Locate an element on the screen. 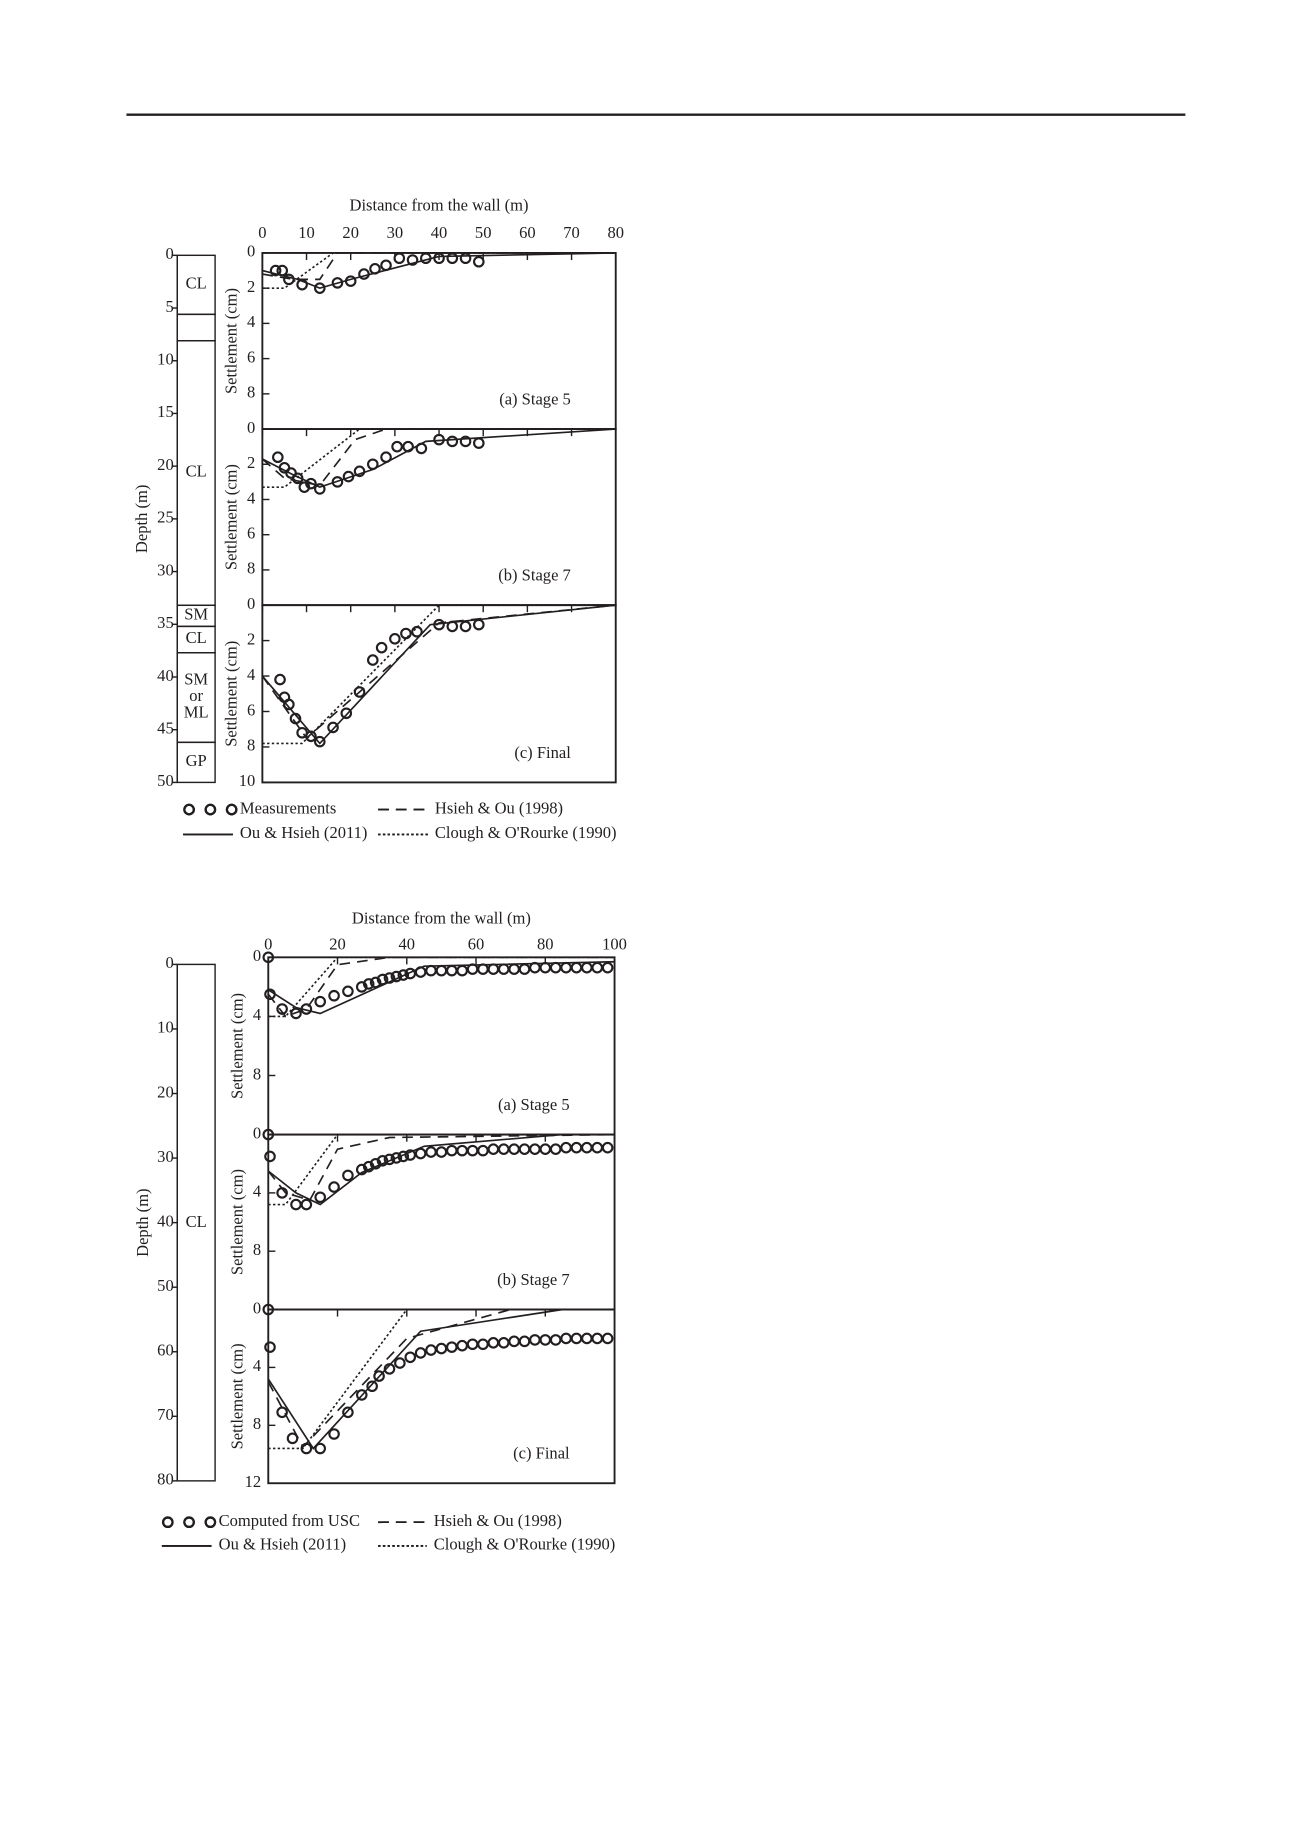 Image resolution: width=1300 pixels, height=1839 pixels. legend-label: Ou & Hsieh (2011) is located at coordinates (303, 832).